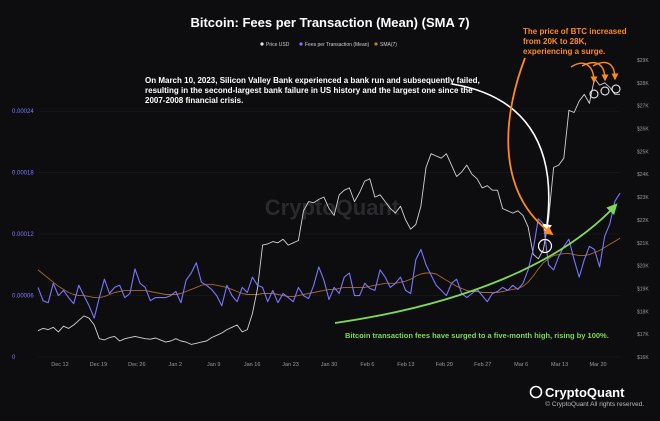 The image size is (660, 421). Describe the element at coordinates (597, 365) in the screenshot. I see `x-tick-label: Mar 20` at that location.